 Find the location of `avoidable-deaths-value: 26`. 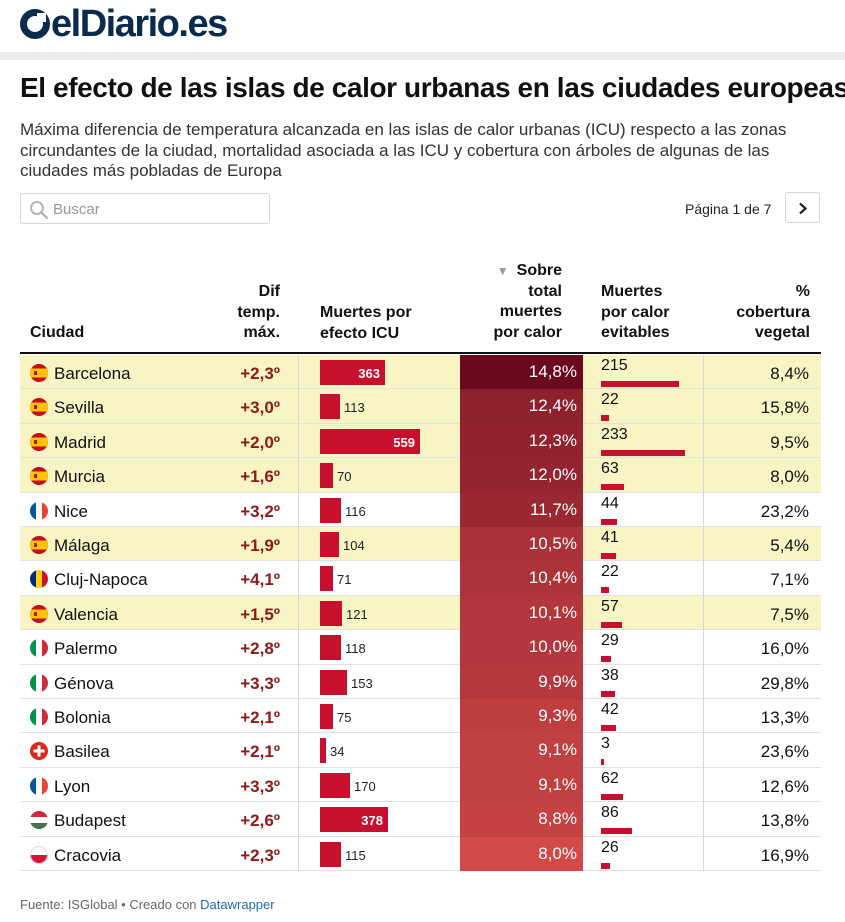

avoidable-deaths-value: 26 is located at coordinates (610, 847).